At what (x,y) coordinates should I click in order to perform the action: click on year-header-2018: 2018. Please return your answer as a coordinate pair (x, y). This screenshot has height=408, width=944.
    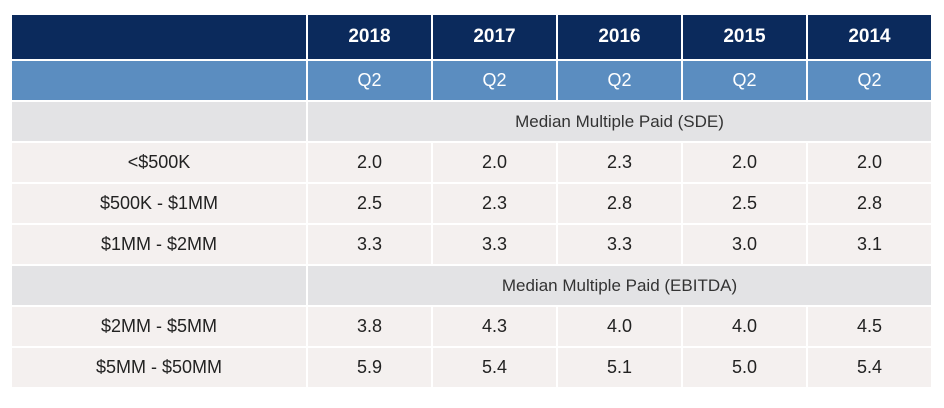
    Looking at the image, I should click on (369, 37).